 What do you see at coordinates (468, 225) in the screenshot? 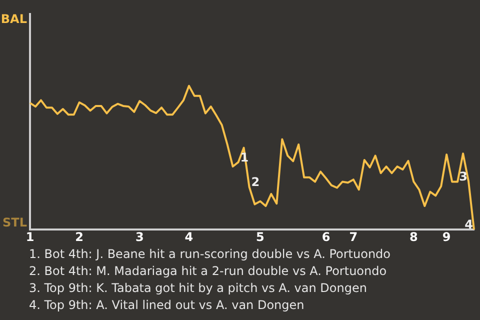
I see `annotation: 4` at bounding box center [468, 225].